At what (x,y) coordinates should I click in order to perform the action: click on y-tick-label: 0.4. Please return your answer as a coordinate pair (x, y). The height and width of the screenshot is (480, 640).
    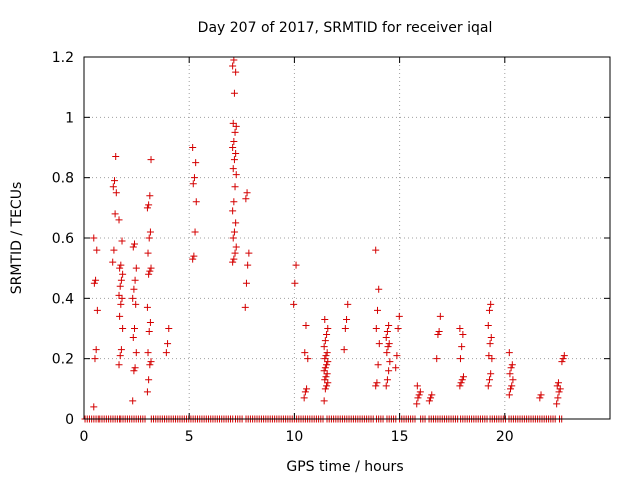
    Looking at the image, I should click on (63, 299).